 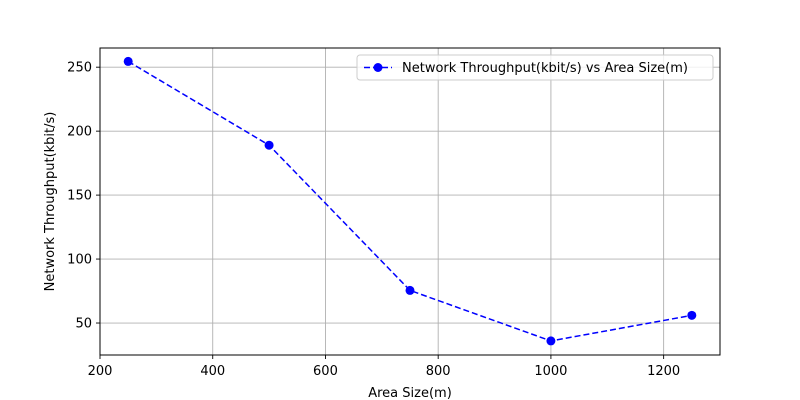 I want to click on legend-marker, so click(x=378, y=67).